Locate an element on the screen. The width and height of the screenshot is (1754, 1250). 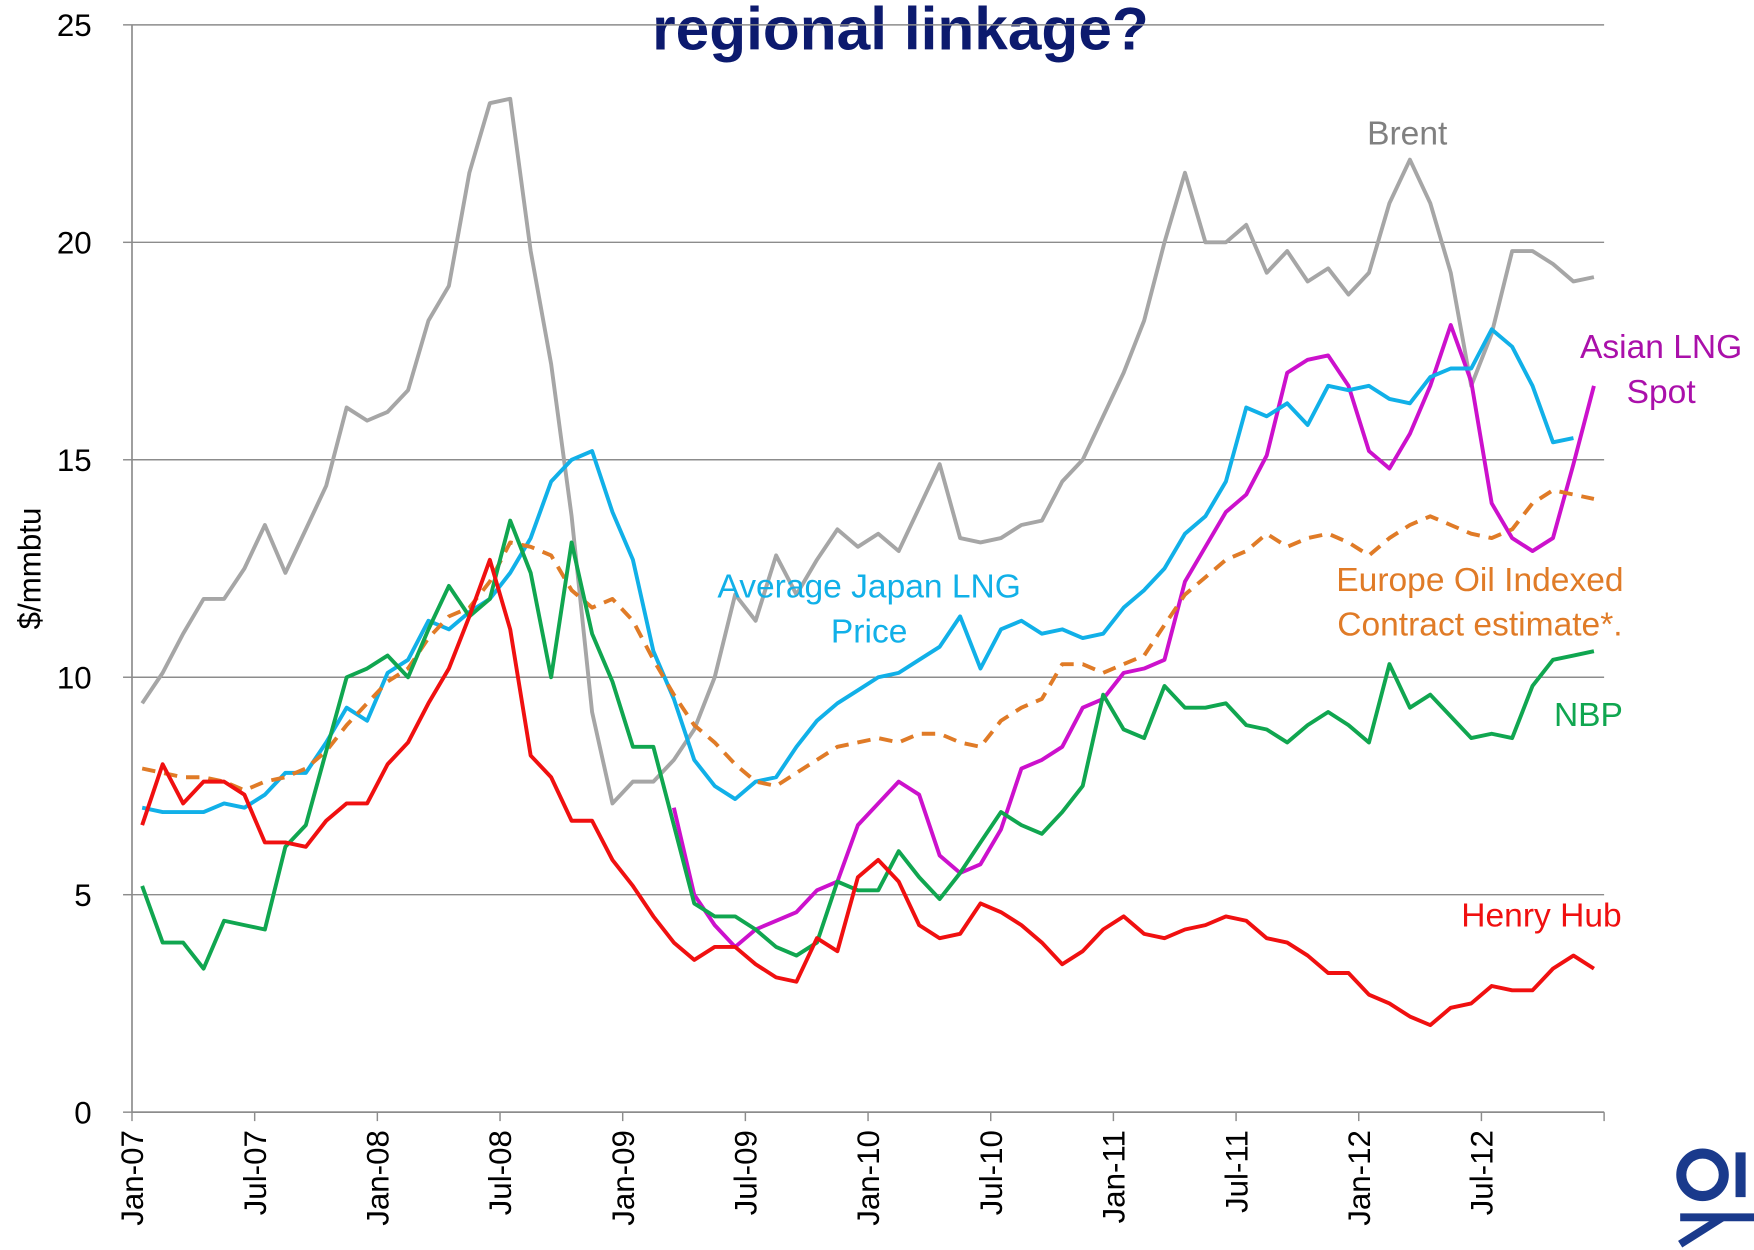
y-tick-label: 5 is located at coordinates (82, 895).